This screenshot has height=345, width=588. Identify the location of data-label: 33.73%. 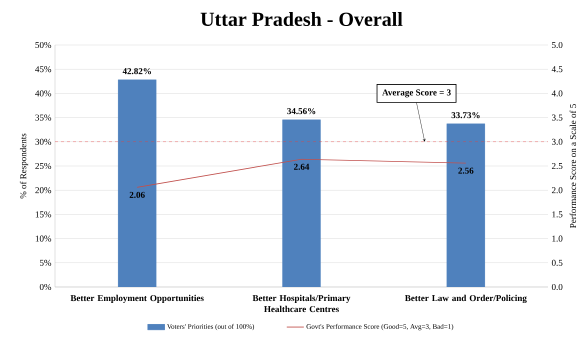
(466, 115).